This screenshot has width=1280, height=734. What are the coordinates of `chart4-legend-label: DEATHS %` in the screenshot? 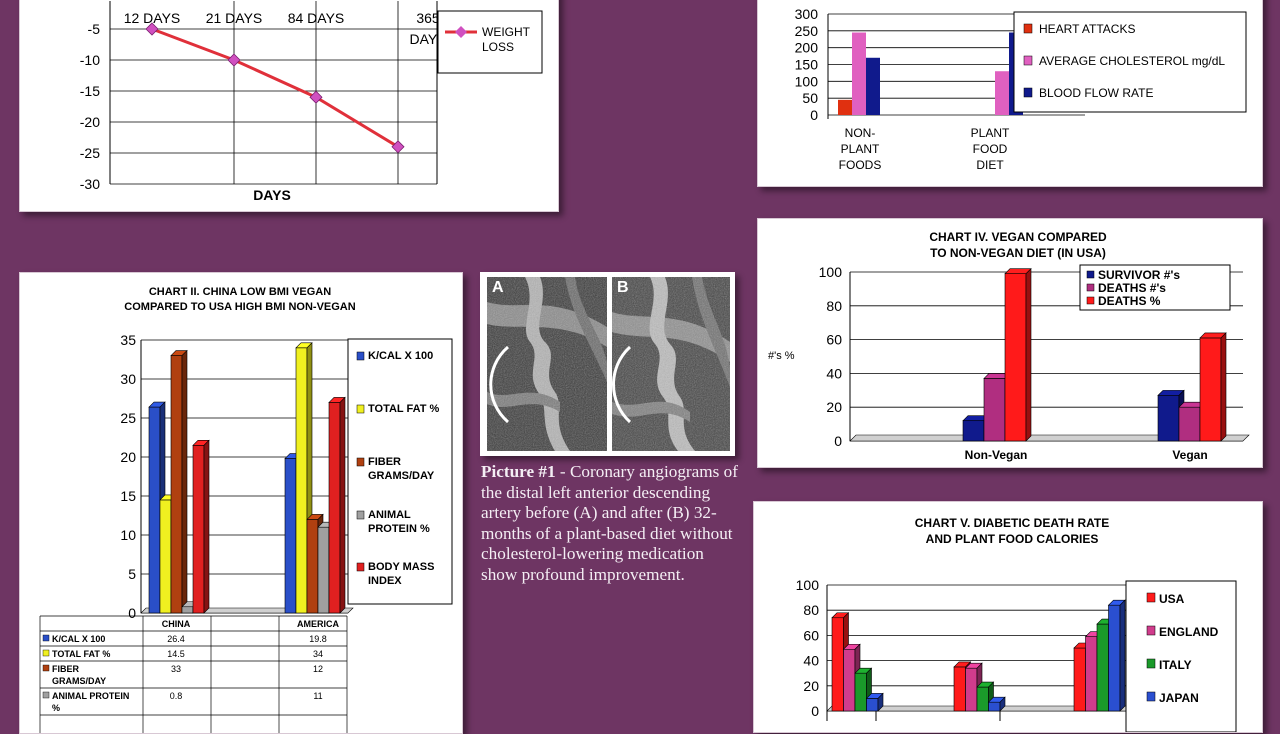 It's located at (1129, 301).